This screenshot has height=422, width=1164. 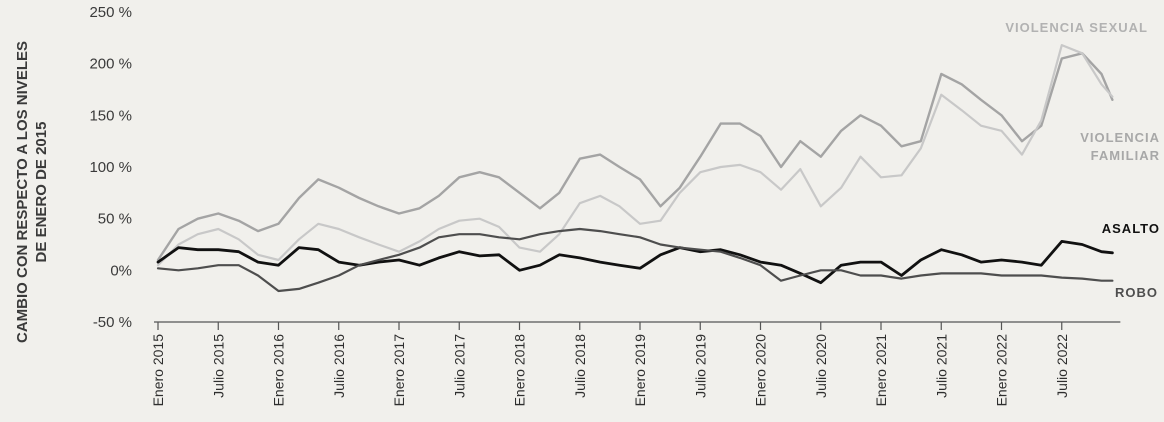 What do you see at coordinates (115, 219) in the screenshot?
I see `y-tick-label: 50 %` at bounding box center [115, 219].